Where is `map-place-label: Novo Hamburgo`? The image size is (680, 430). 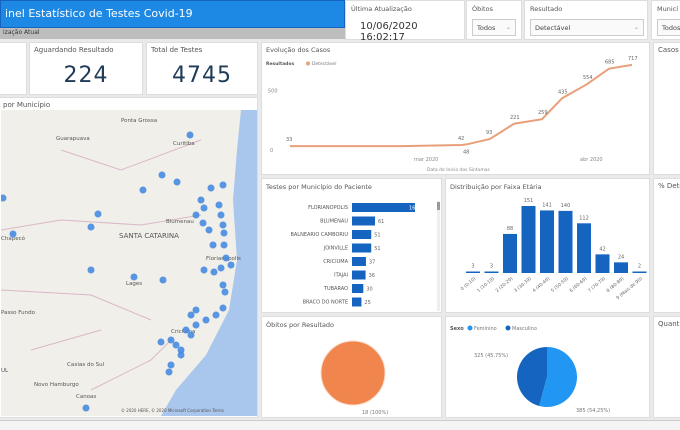 map-place-label: Novo Hamburgo is located at coordinates (56, 385).